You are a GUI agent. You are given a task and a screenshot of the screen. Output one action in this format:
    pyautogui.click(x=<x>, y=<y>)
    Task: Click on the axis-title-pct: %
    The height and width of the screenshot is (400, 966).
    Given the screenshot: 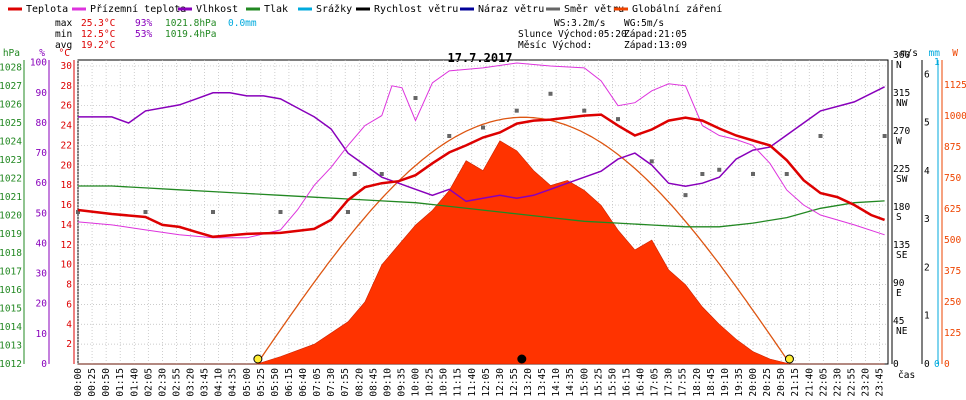 What is the action you would take?
    pyautogui.click(x=42, y=53)
    